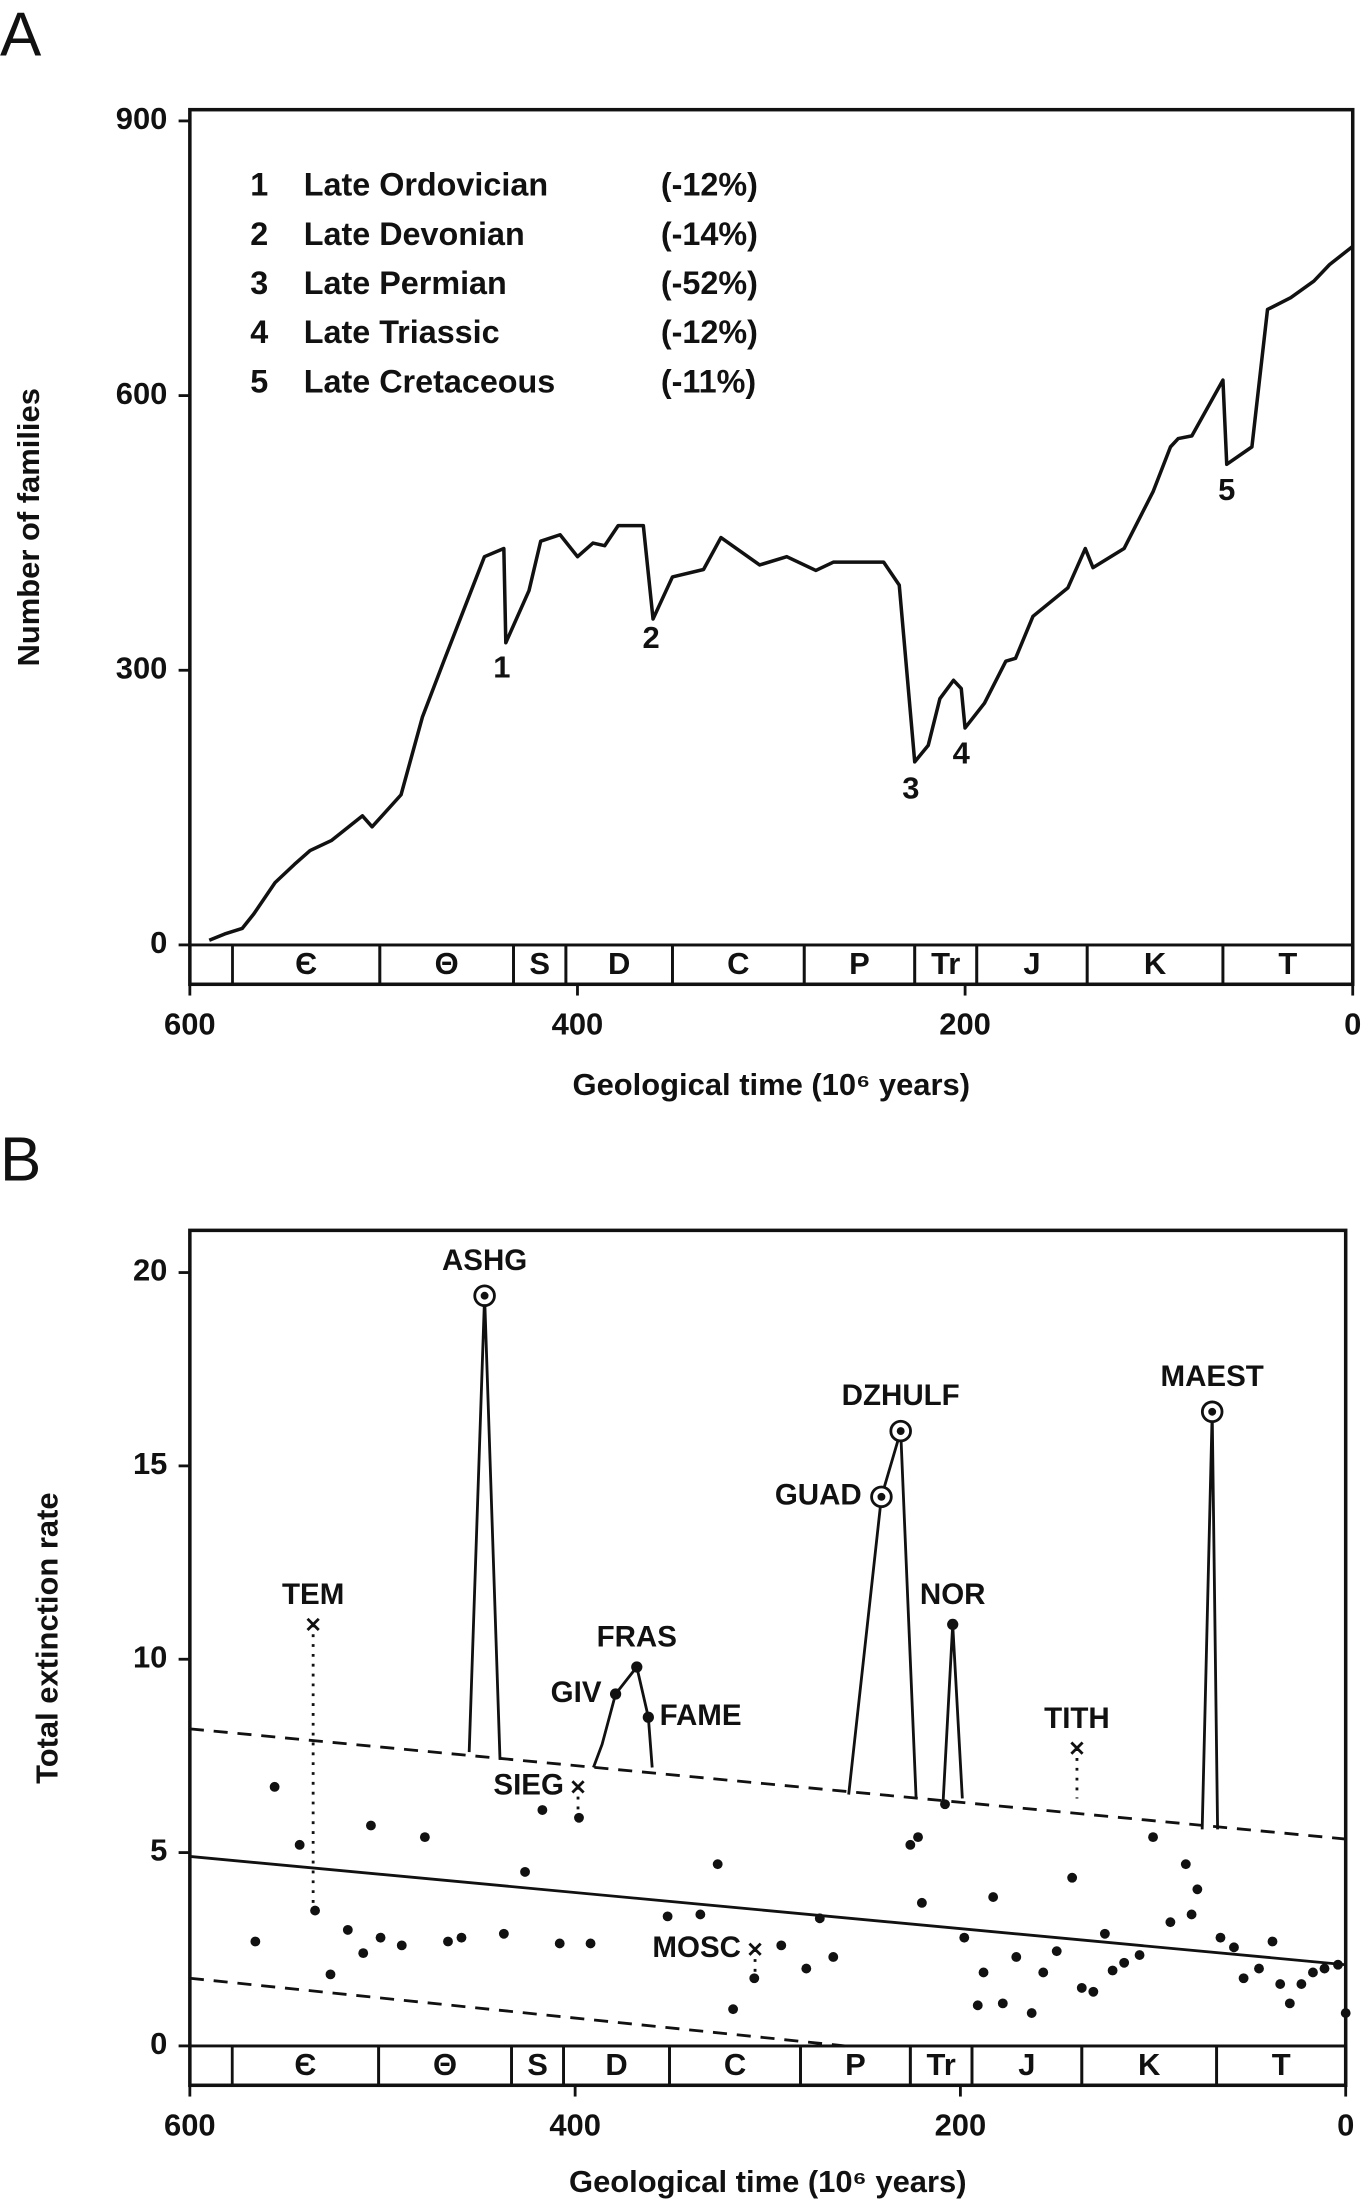 The width and height of the screenshot is (1364, 2202). What do you see at coordinates (21, 35) in the screenshot?
I see `panel-label: A` at bounding box center [21, 35].